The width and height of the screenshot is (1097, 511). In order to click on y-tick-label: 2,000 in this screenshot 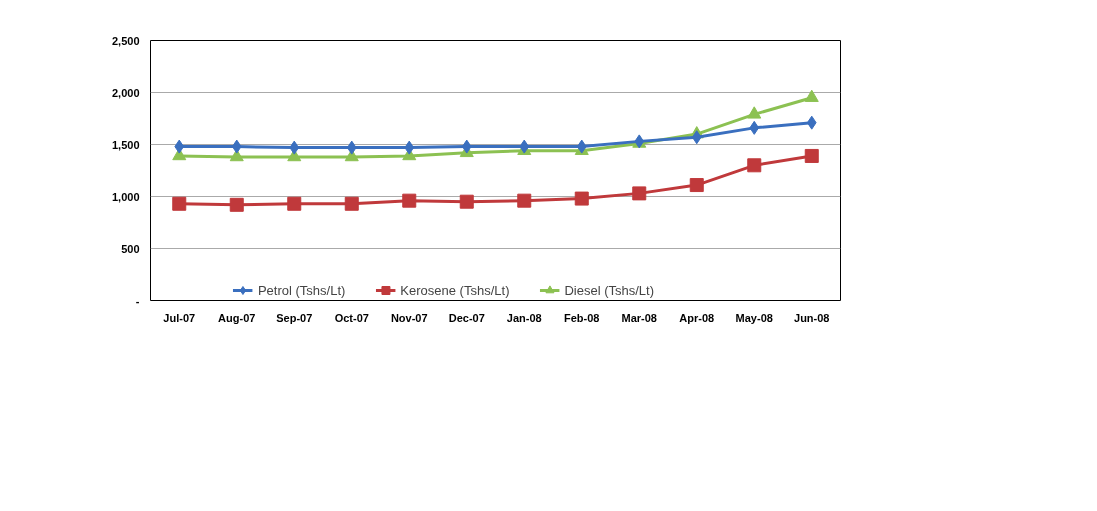, I will do `click(125, 92)`.